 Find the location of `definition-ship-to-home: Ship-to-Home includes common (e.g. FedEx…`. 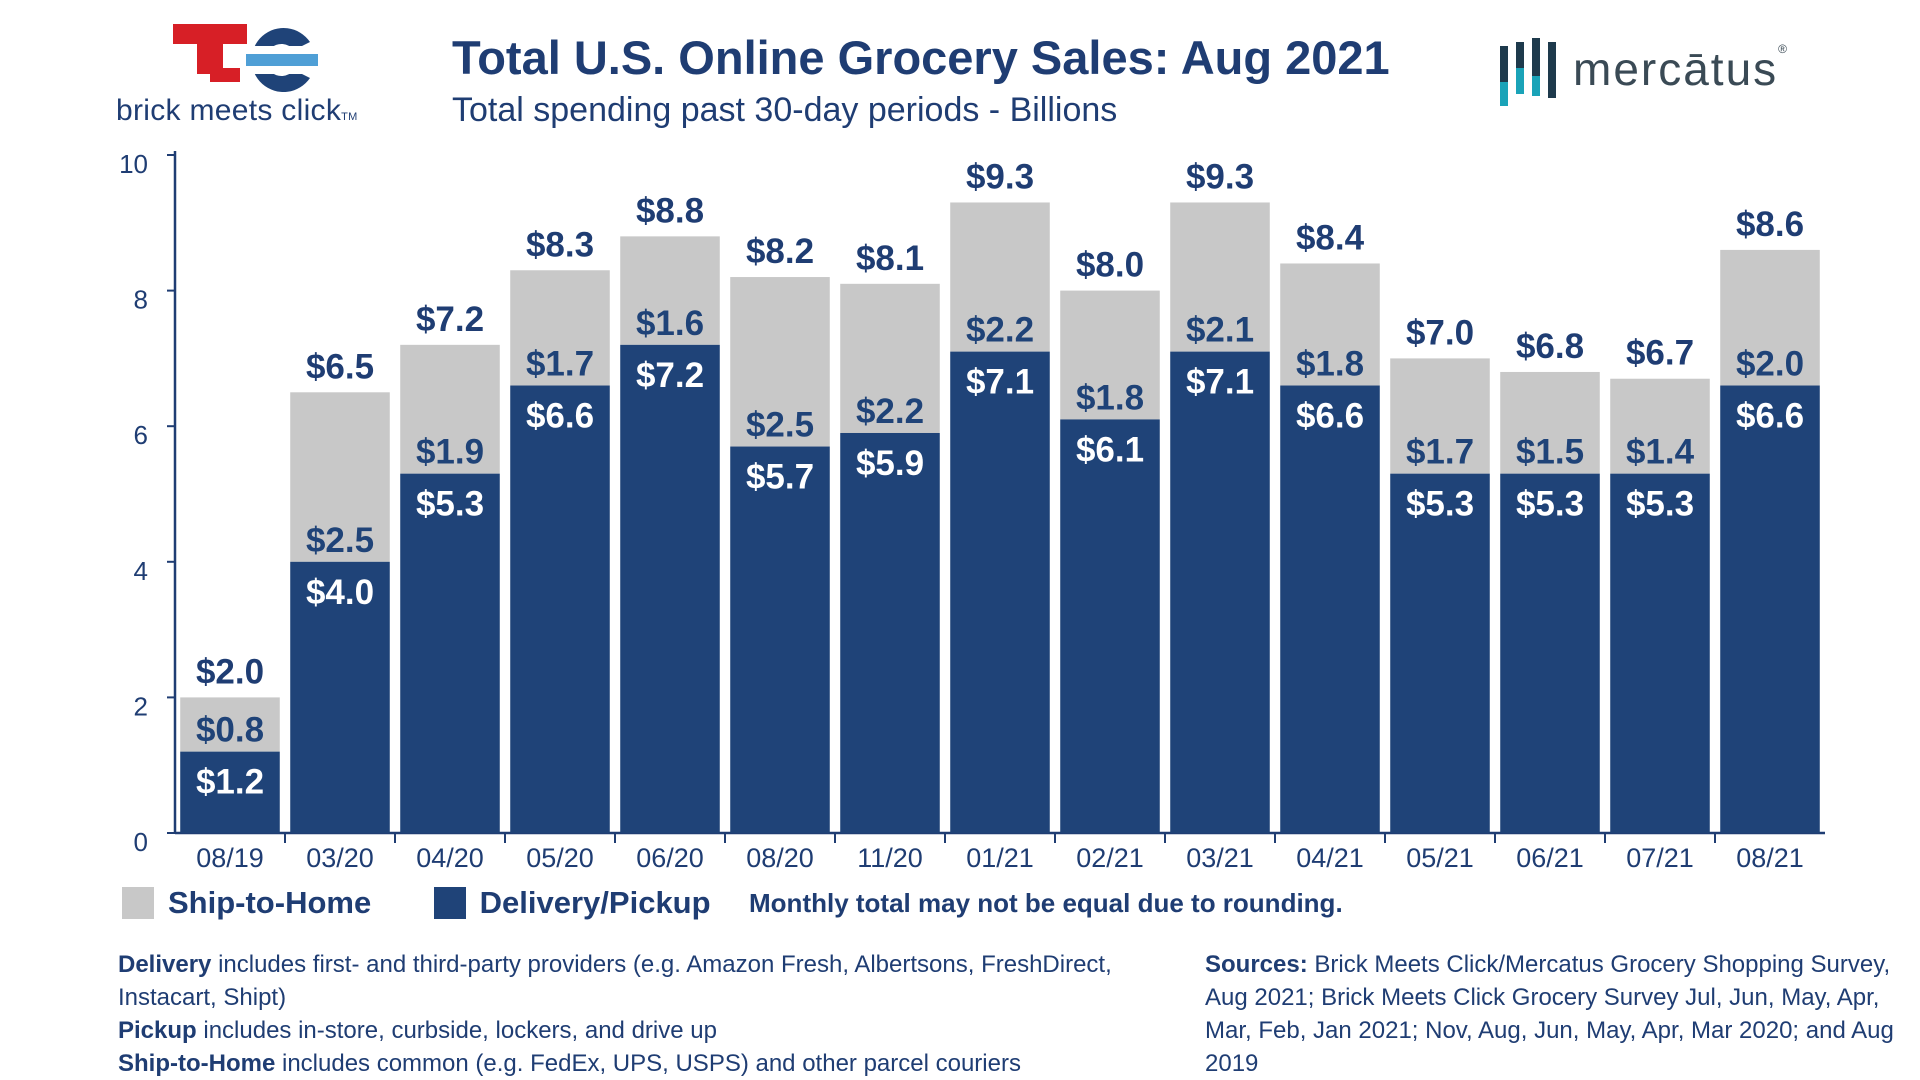

definition-ship-to-home: Ship-to-Home includes common (e.g. FedEx… is located at coordinates (648, 1063).